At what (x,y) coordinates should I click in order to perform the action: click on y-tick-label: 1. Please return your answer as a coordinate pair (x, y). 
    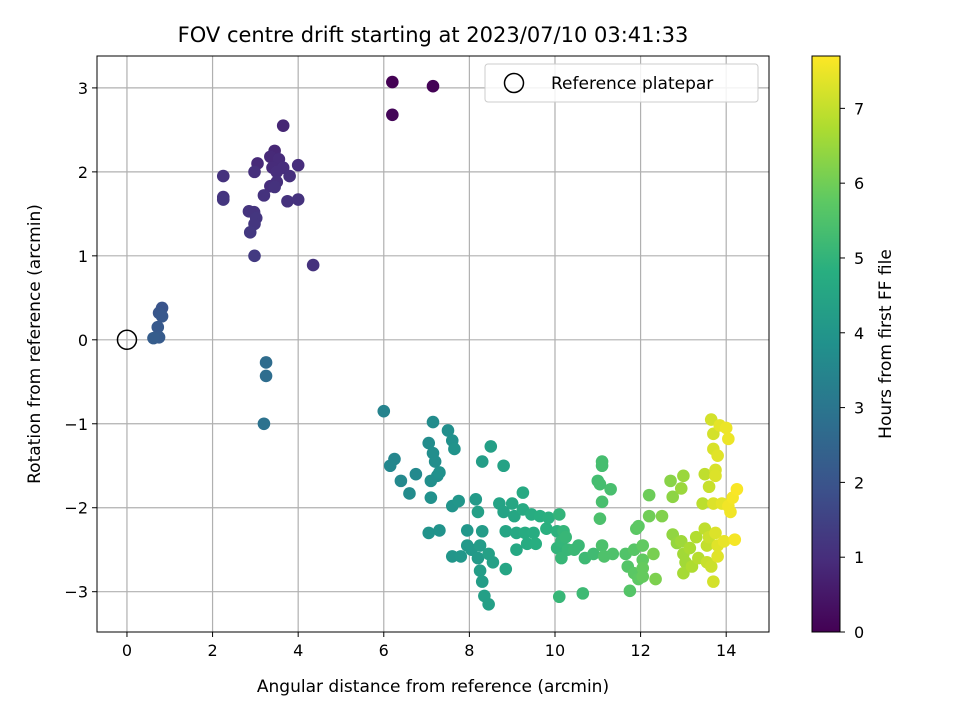
    Looking at the image, I should click on (83, 256).